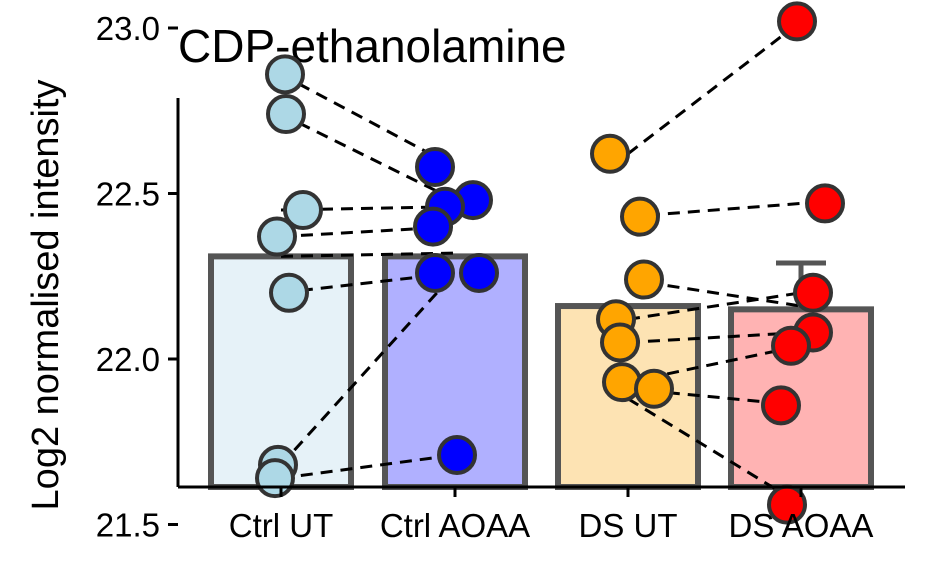 The height and width of the screenshot is (570, 930). Describe the element at coordinates (281, 525) in the screenshot. I see `x-tick-label-0: Ctrl UT` at that location.